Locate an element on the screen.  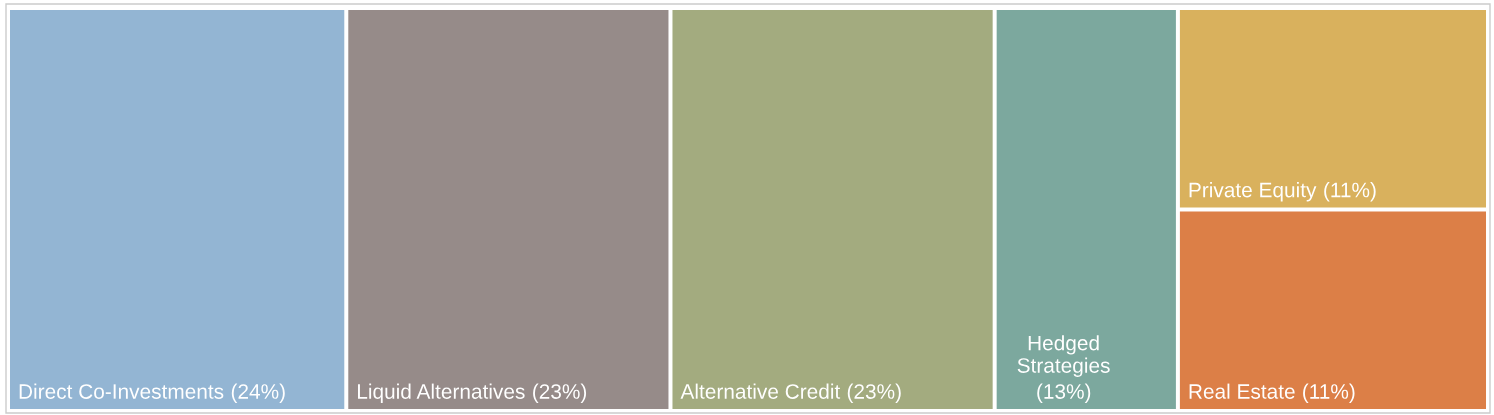
category-label: Alternative Credit is located at coordinates (760, 391).